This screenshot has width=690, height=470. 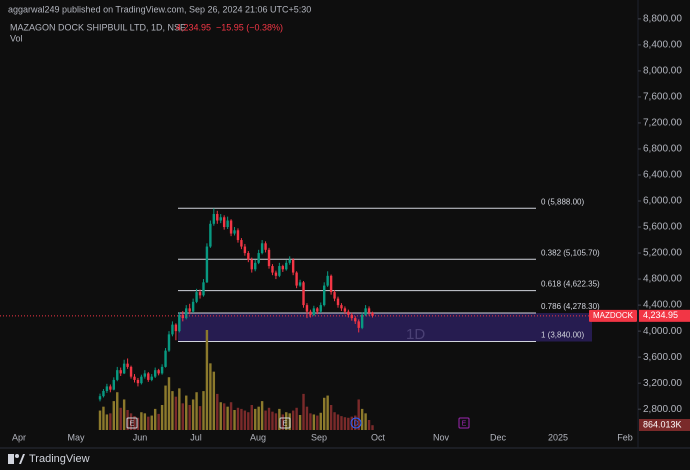 I want to click on price-tag-bg, so click(x=664, y=315).